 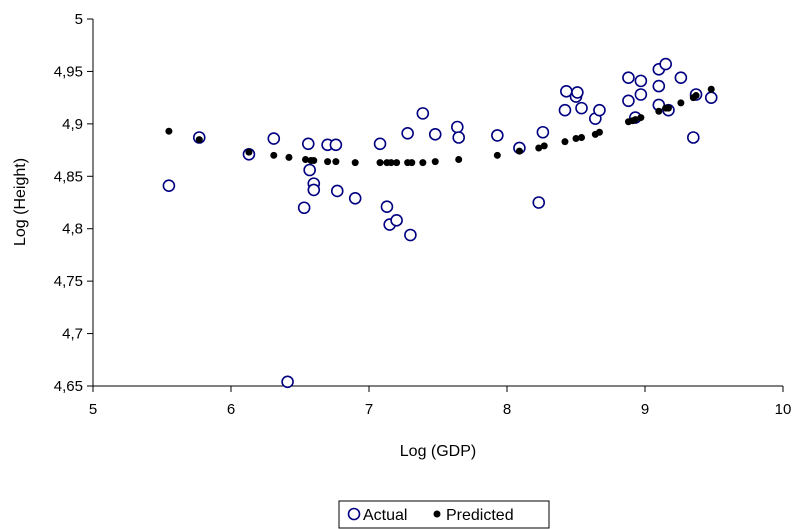 What do you see at coordinates (72, 124) in the screenshot?
I see `y-tick-label: 4,9` at bounding box center [72, 124].